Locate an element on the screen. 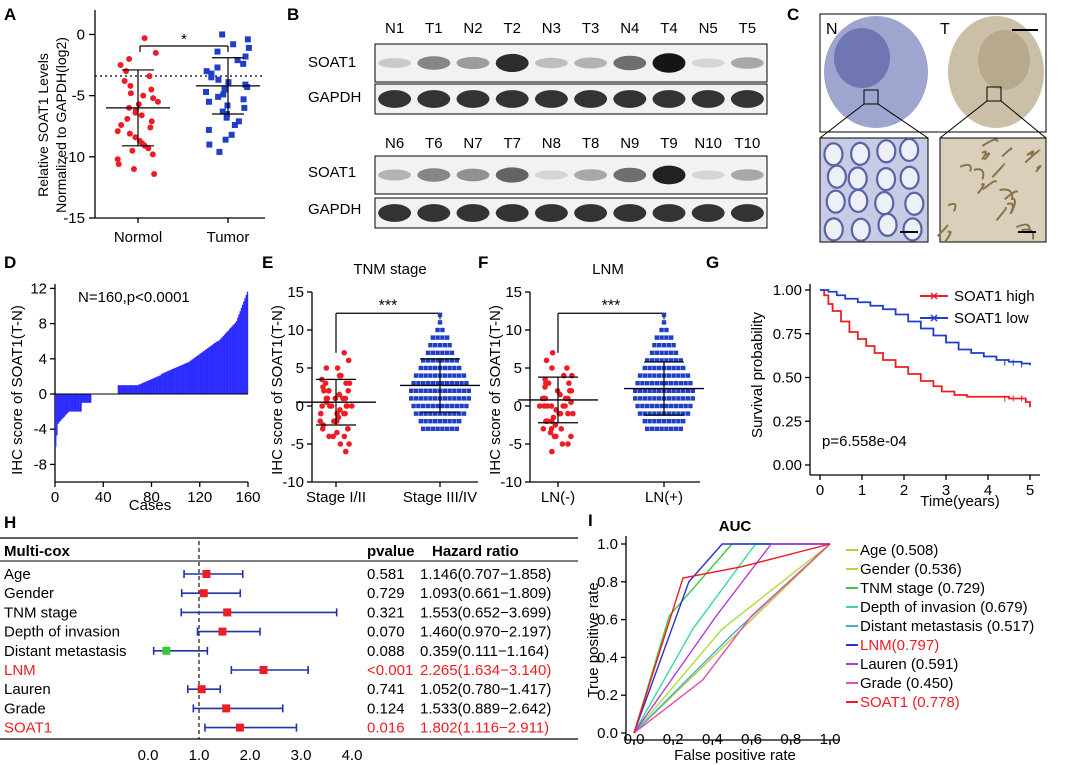 Image resolution: width=1072 pixels, height=765 pixels. d-xtick-label: 80 is located at coordinates (151, 497).